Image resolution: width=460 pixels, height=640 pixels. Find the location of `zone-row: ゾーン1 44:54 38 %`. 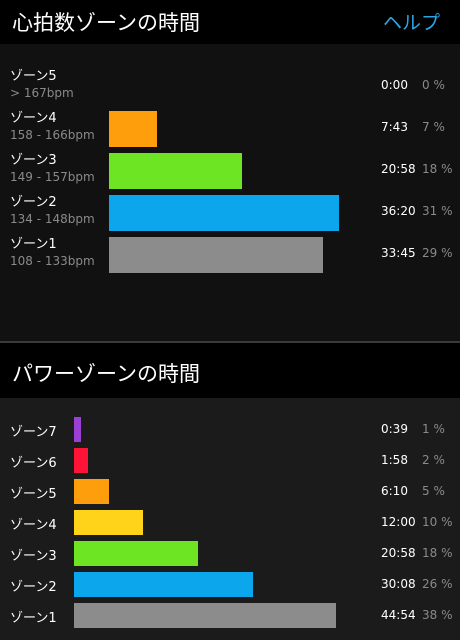

zone-row: ゾーン1 44:54 38 % is located at coordinates (230, 606).